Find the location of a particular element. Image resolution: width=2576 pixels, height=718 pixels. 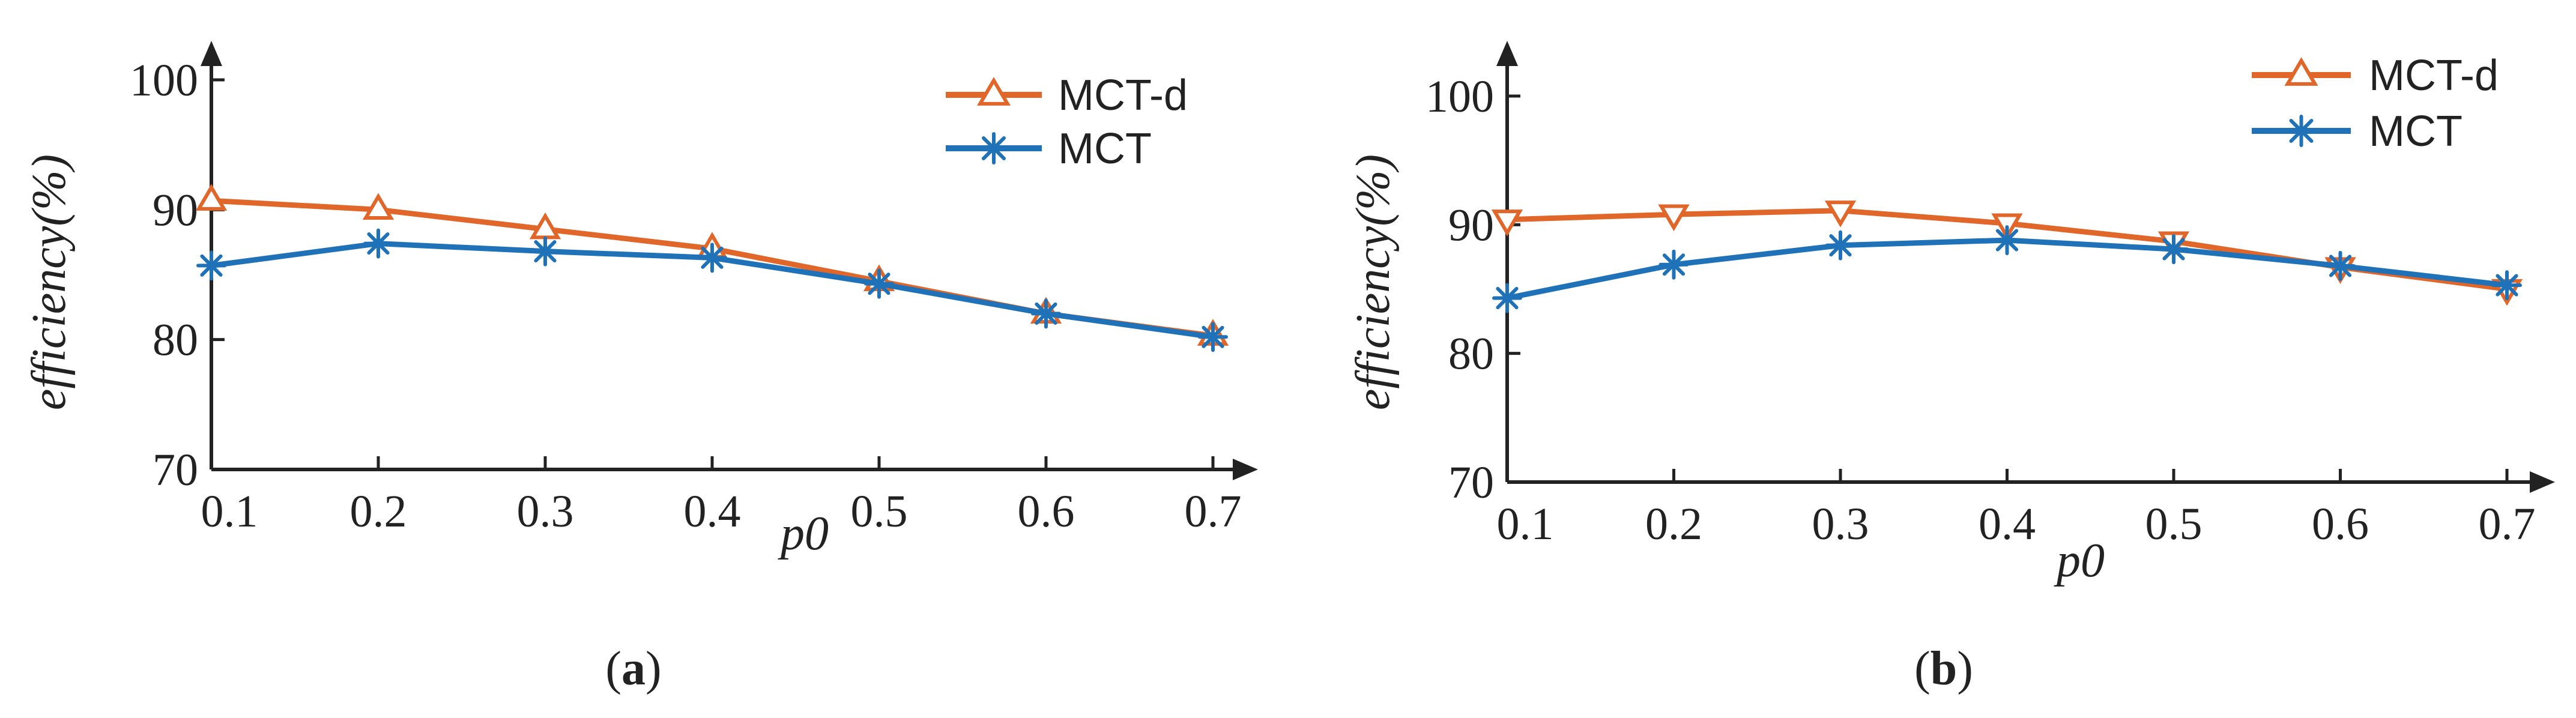

panel-label: (a) is located at coordinates (633, 669).